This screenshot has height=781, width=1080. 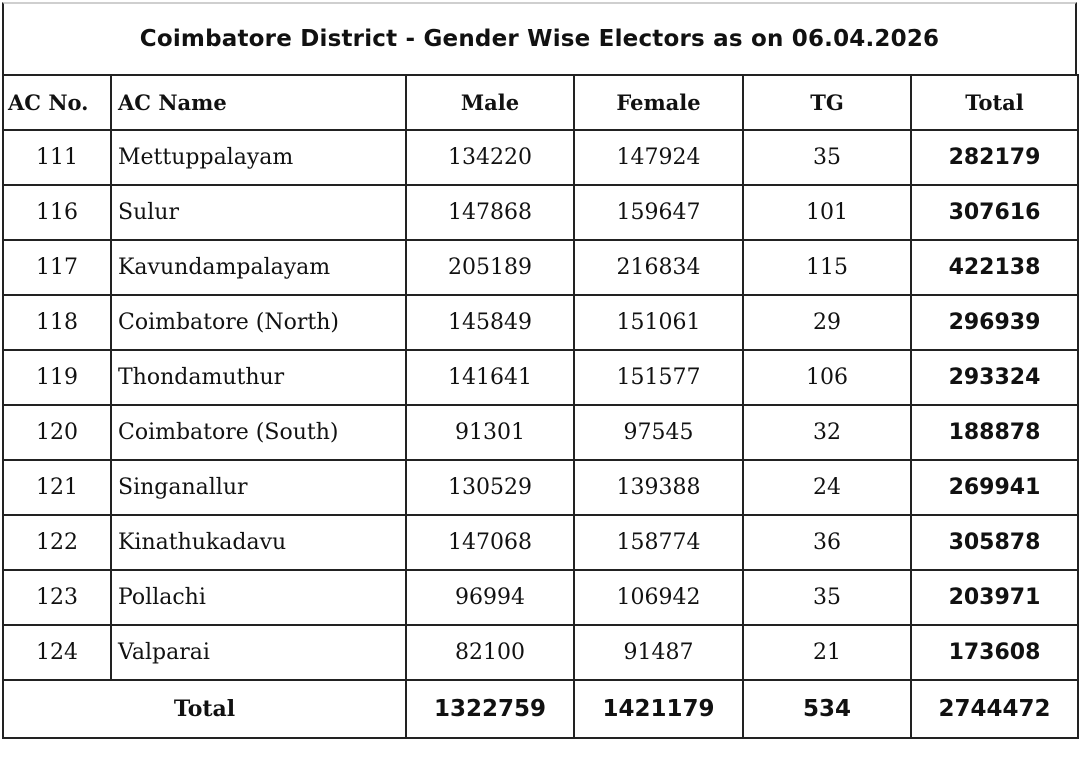 I want to click on cell-female: 159647, so click(x=658, y=212).